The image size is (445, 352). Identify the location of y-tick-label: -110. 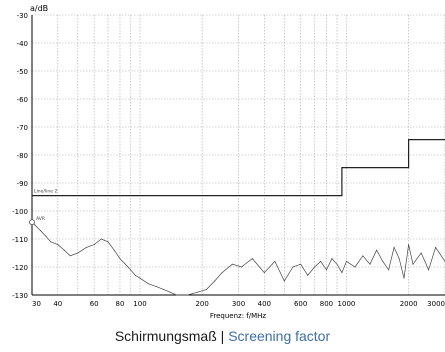
(20, 240).